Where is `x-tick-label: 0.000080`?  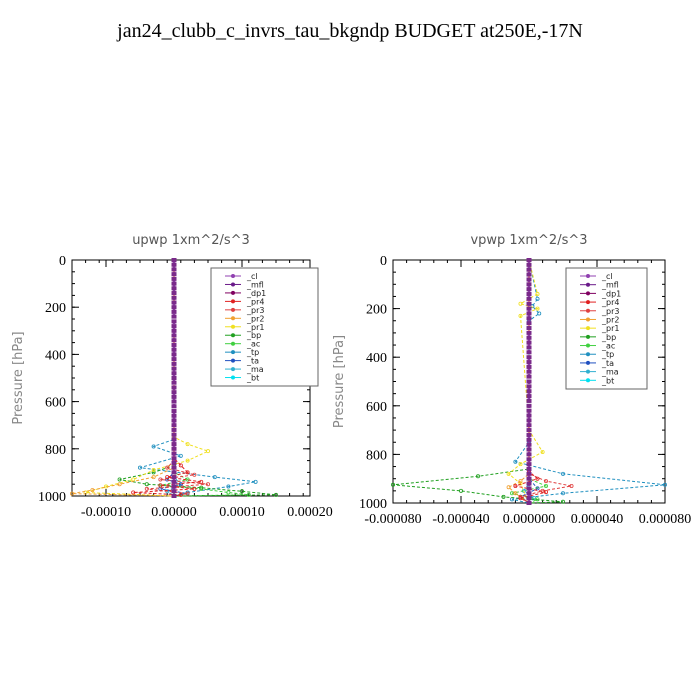
x-tick-label: 0.000080 is located at coordinates (665, 519).